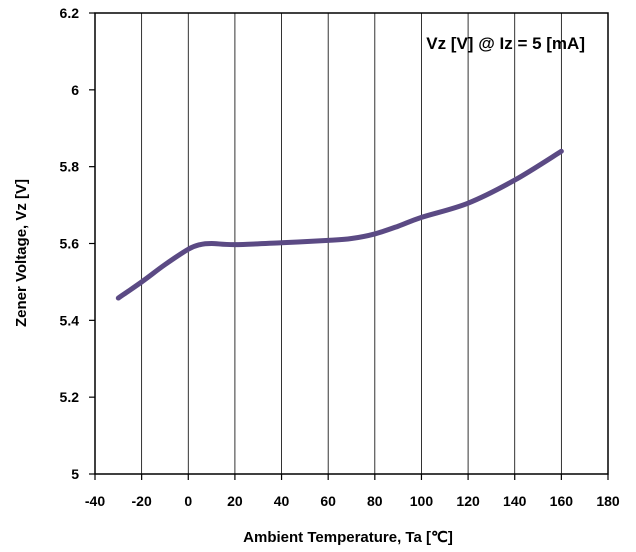  I want to click on y-tick-label: 5.6, so click(70, 244).